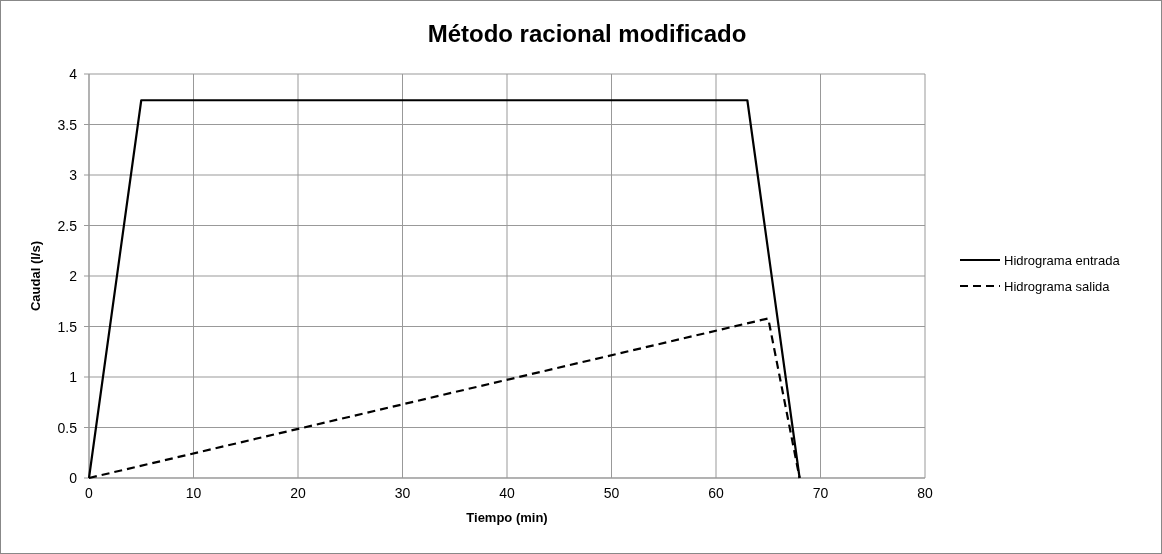 Image resolution: width=1162 pixels, height=554 pixels. What do you see at coordinates (587, 33) in the screenshot?
I see `chart-title: Método racional modificado` at bounding box center [587, 33].